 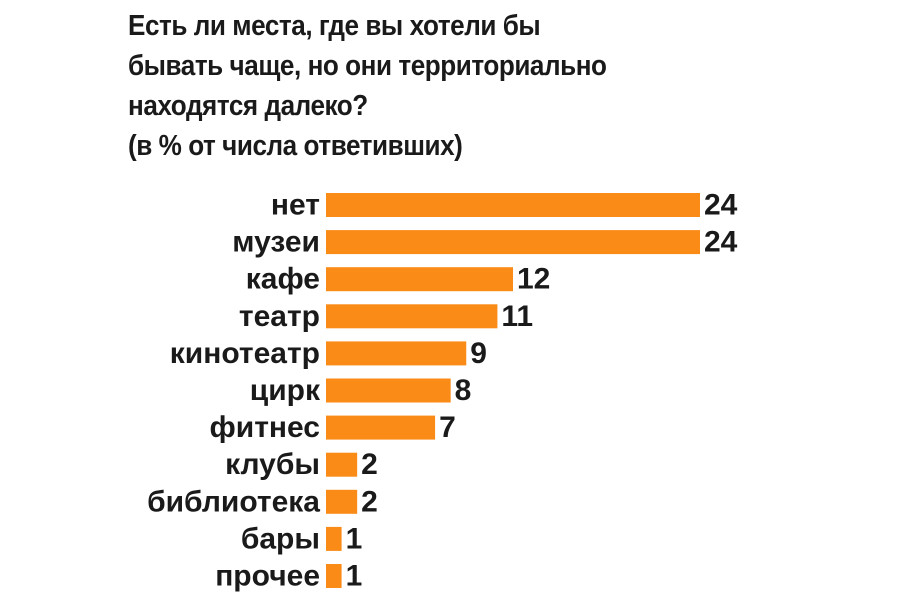 What do you see at coordinates (369, 501) in the screenshot?
I see `value-label-8: 2` at bounding box center [369, 501].